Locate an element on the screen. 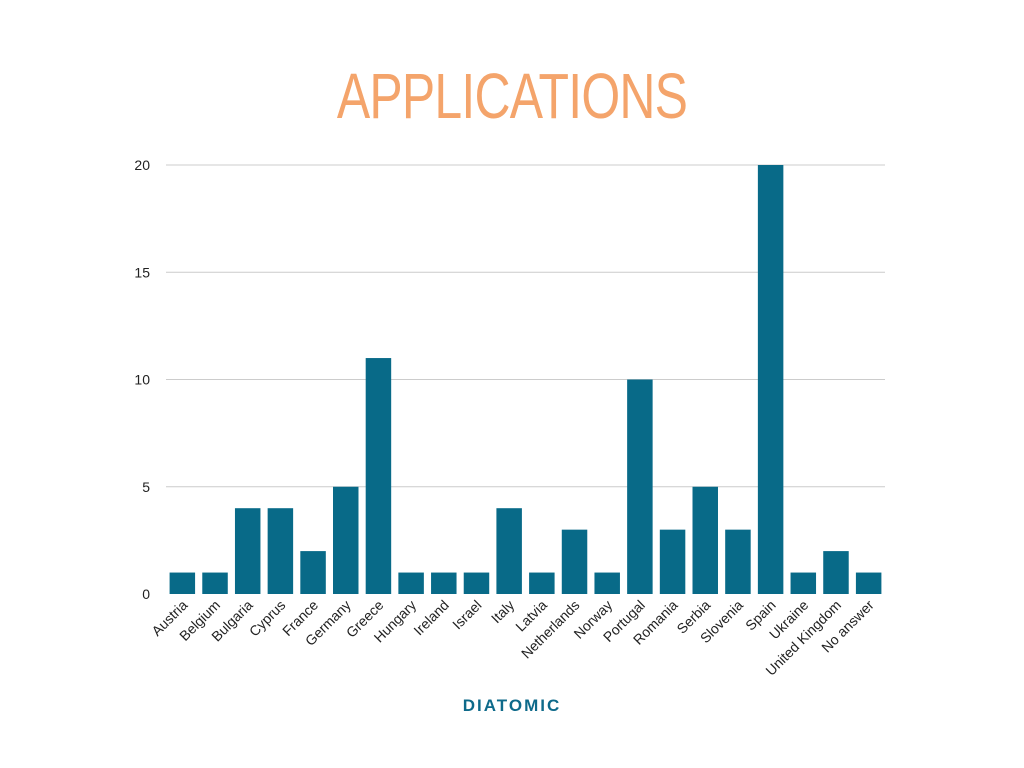  bar-serbia is located at coordinates (705, 540).